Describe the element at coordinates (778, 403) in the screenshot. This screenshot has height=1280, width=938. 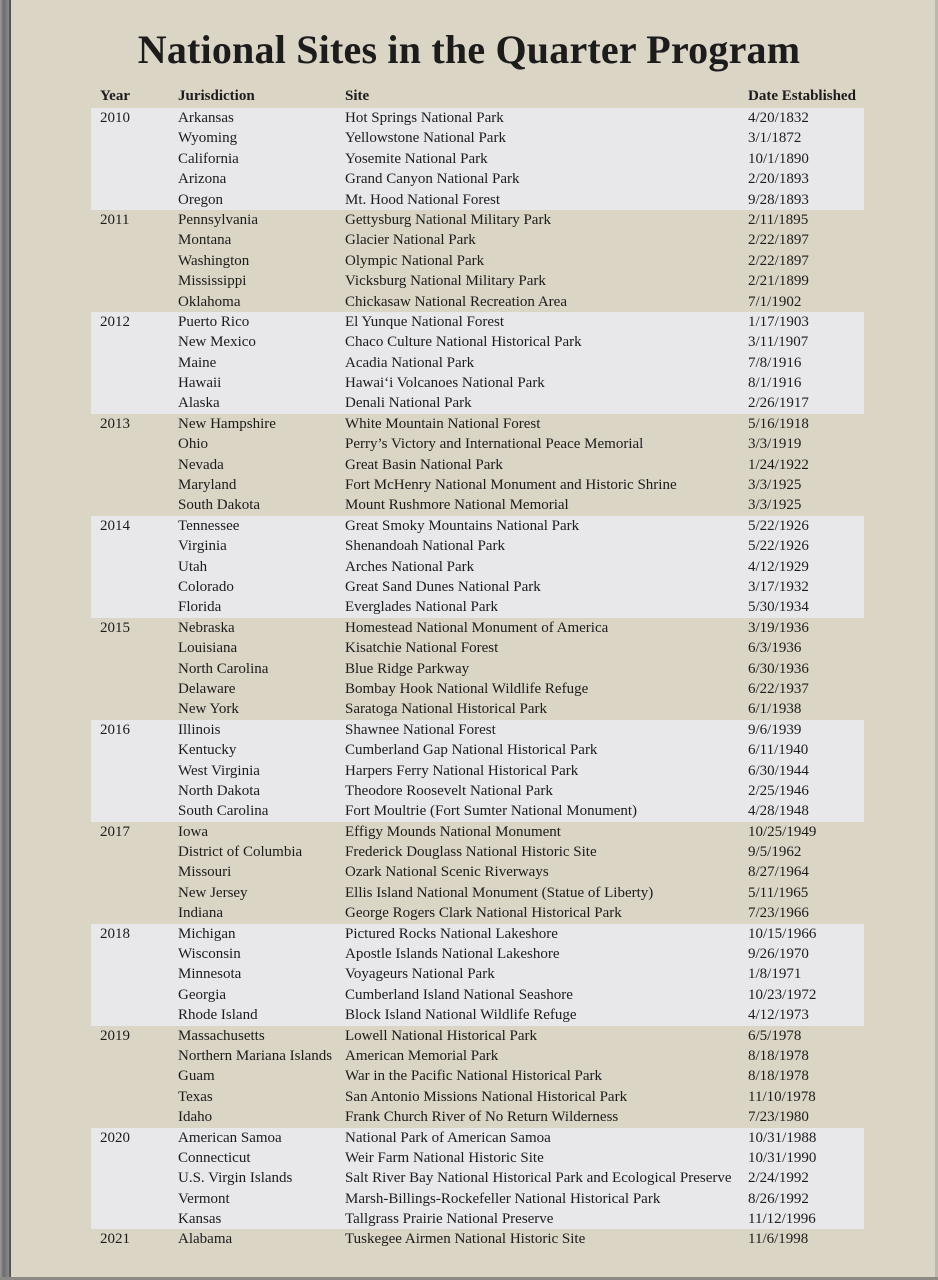
I see `date-cell: 2/26/1917` at that location.